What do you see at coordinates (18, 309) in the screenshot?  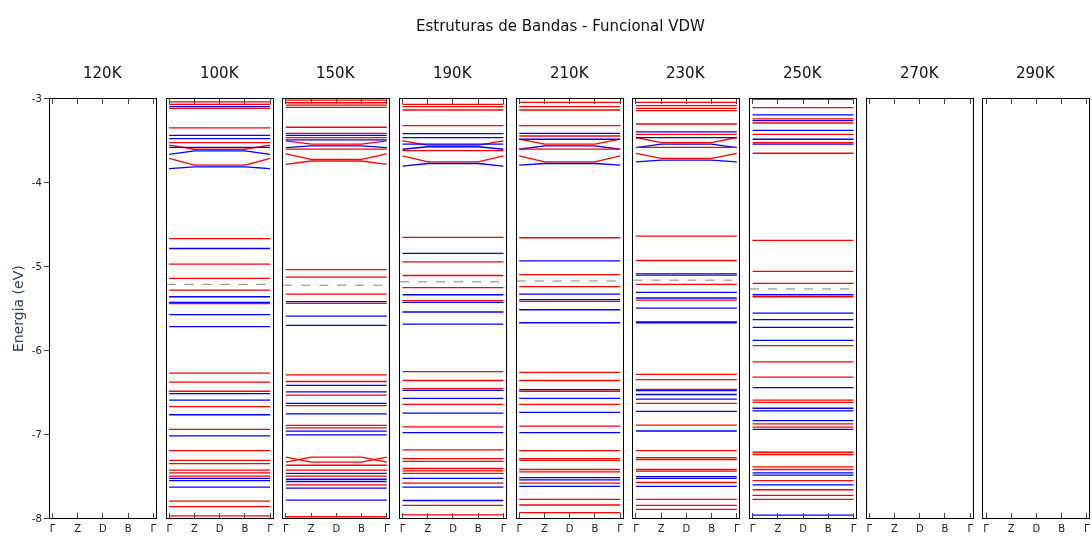 I see `y-axis-title: Energia (eV)` at bounding box center [18, 309].